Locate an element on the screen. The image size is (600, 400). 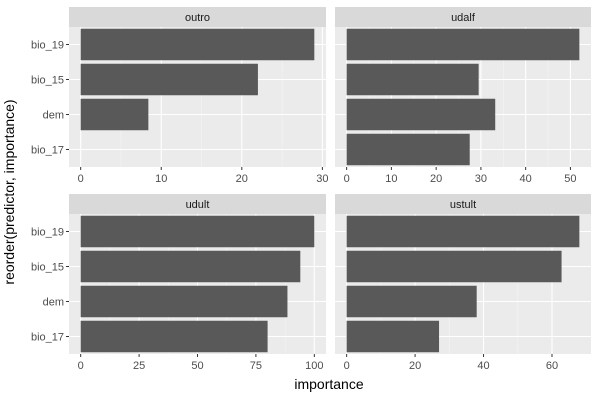
facet-strip-label: outro is located at coordinates (197, 18).